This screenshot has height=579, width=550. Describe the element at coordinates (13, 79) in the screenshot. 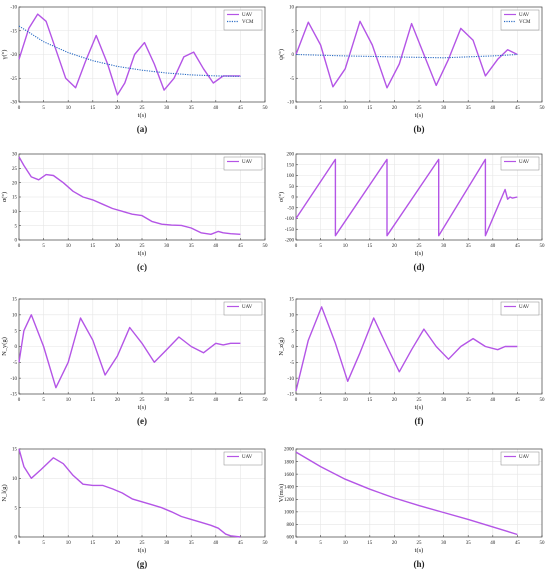

I see `y-tick-label: -25` at that location.